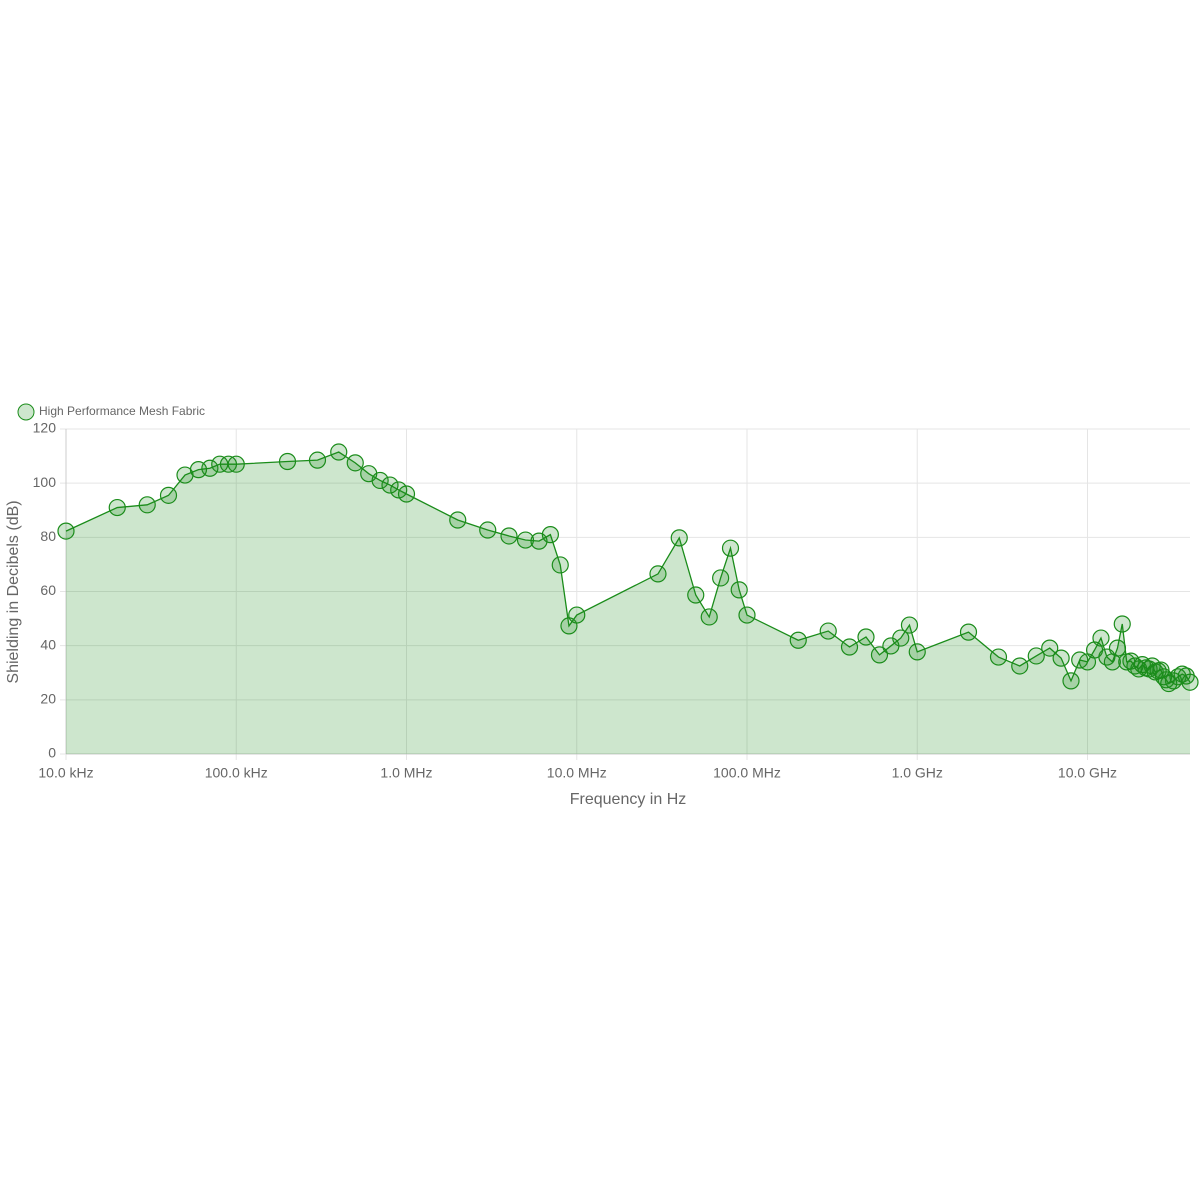 The image size is (1200, 1200). What do you see at coordinates (917, 773) in the screenshot?
I see `x-tick-label: 1.0 GHz` at bounding box center [917, 773].